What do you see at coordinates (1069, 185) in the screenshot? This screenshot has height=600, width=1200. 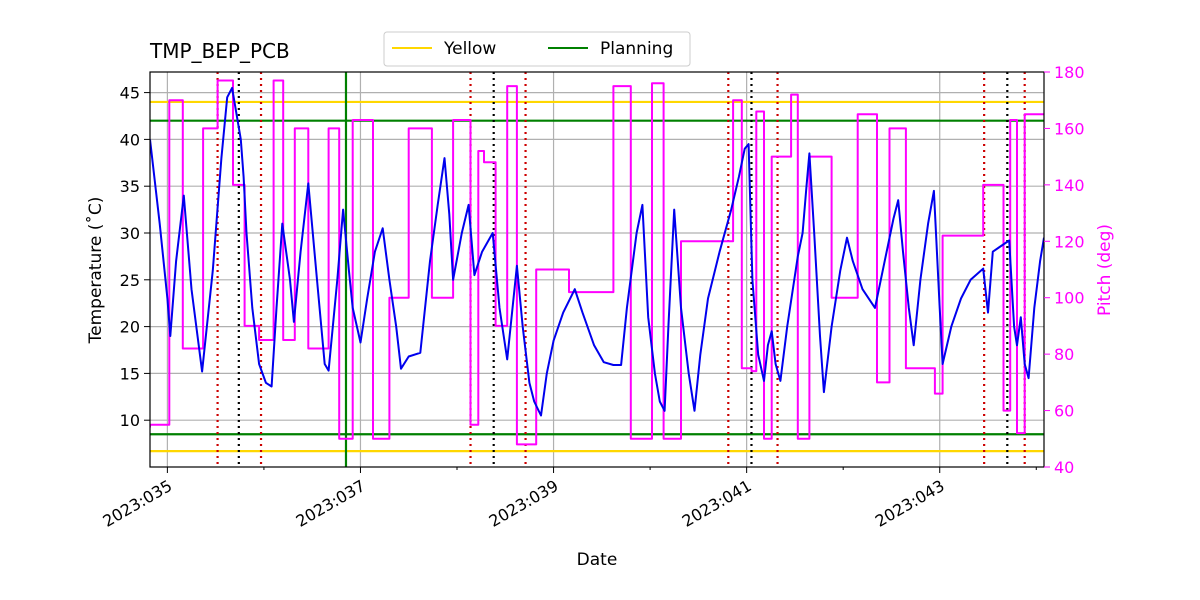 I see `y-right-tick-label-5: 140` at bounding box center [1069, 185].